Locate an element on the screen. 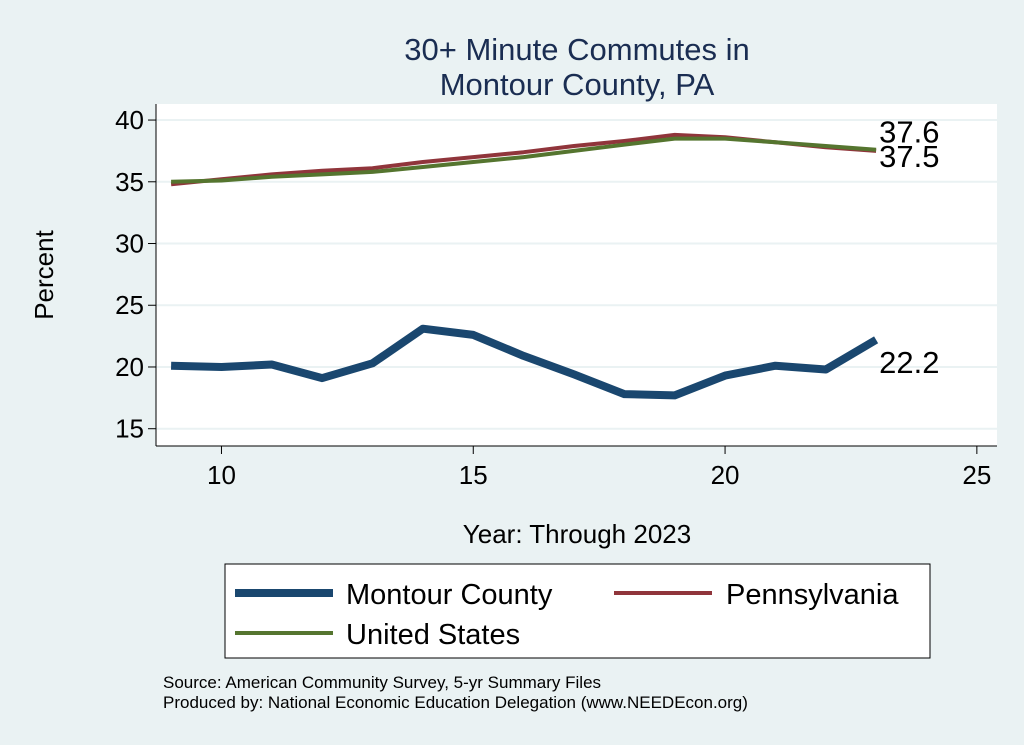 This screenshot has width=1024, height=745. y-tick-label-35: 35 is located at coordinates (129, 182).